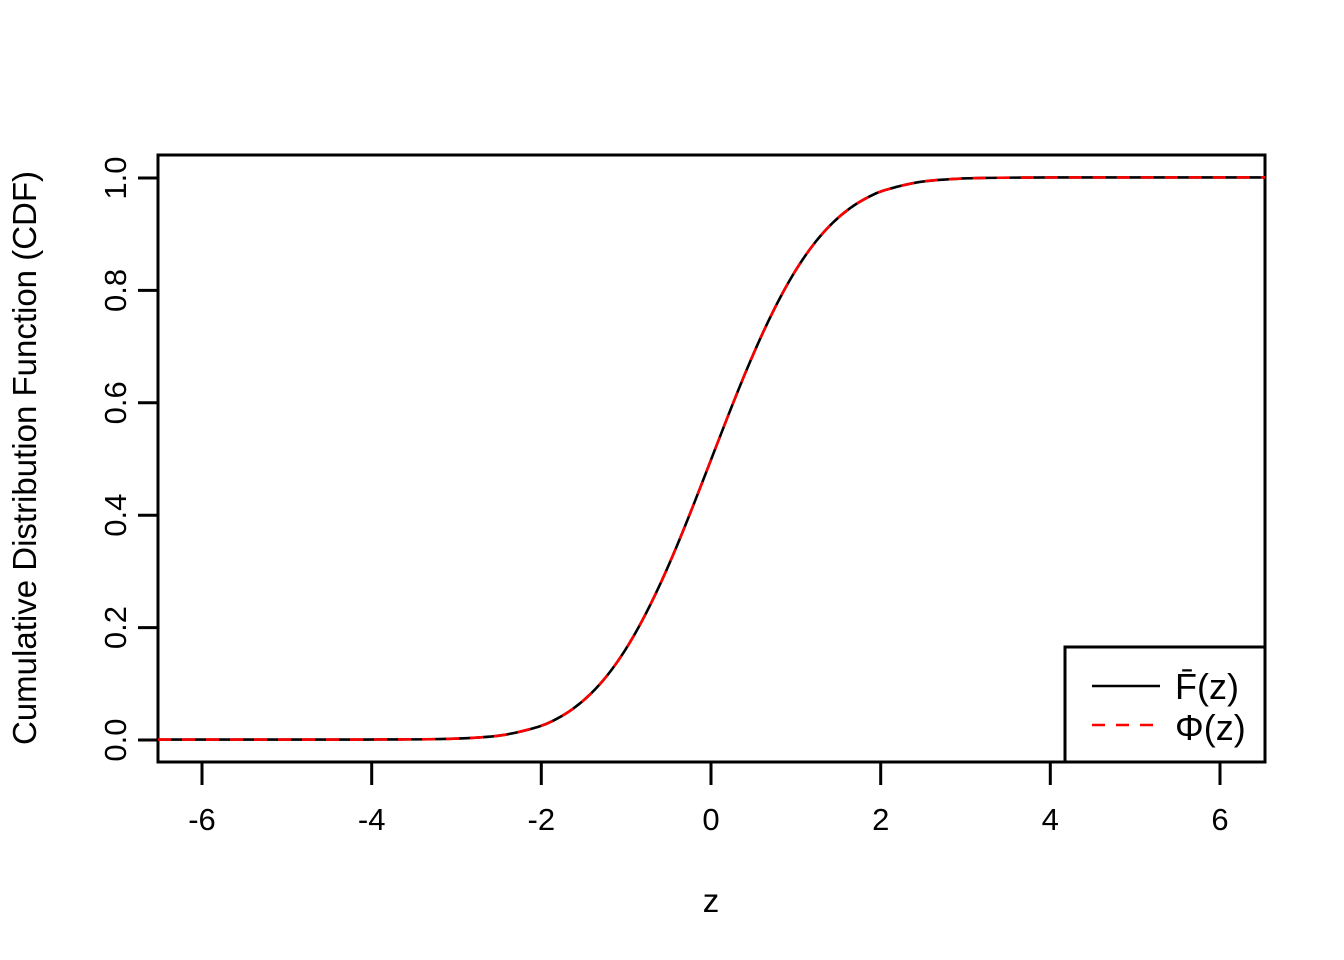 The width and height of the screenshot is (1344, 960). What do you see at coordinates (542, 819) in the screenshot?
I see `x-tick-label: -2` at bounding box center [542, 819].